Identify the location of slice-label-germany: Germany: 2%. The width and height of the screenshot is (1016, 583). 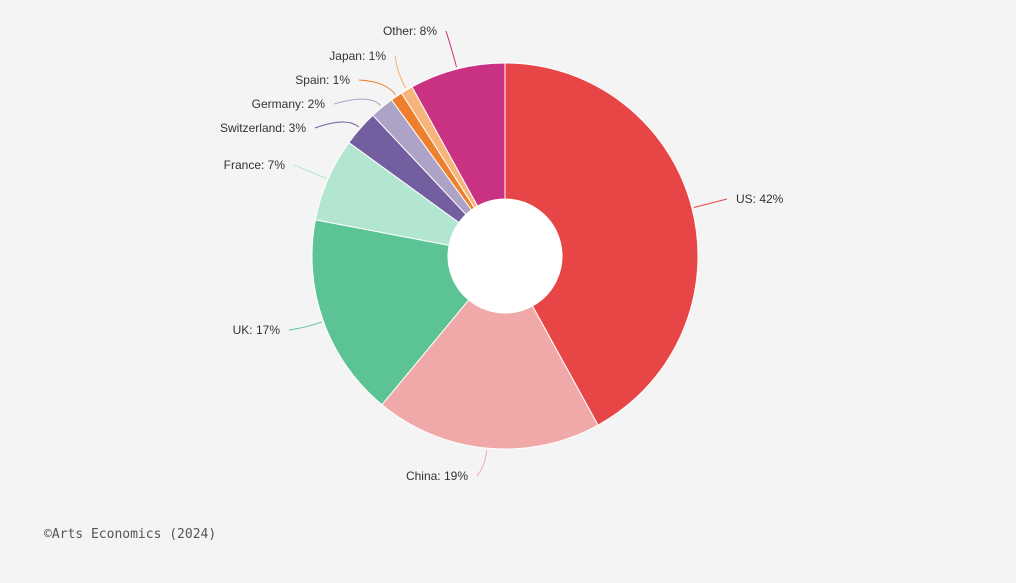
(289, 104).